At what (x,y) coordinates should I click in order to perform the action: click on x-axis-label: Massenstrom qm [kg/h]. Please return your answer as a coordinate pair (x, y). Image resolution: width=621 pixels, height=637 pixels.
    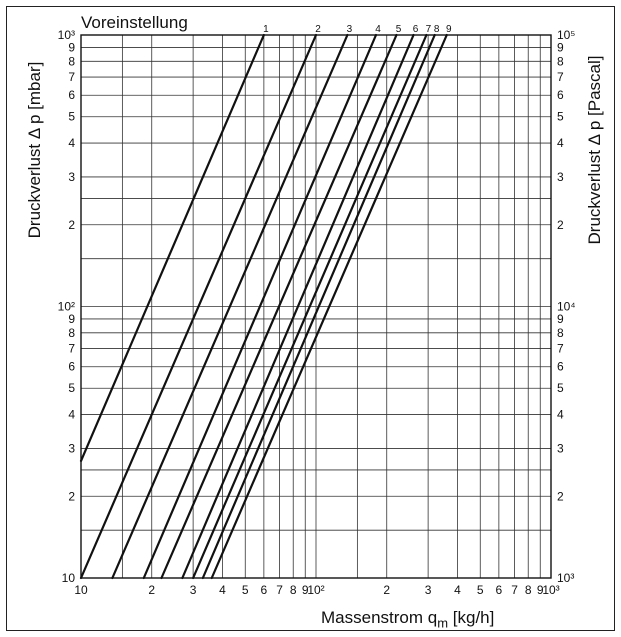
    Looking at the image, I should click on (407, 619).